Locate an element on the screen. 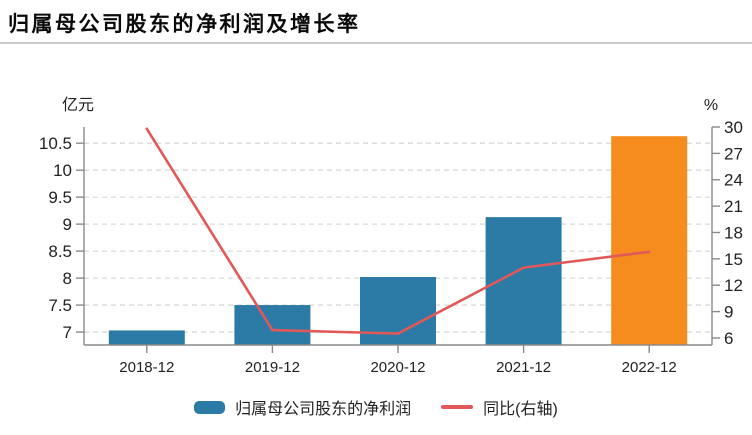  right-tick-label: 21 is located at coordinates (733, 206).